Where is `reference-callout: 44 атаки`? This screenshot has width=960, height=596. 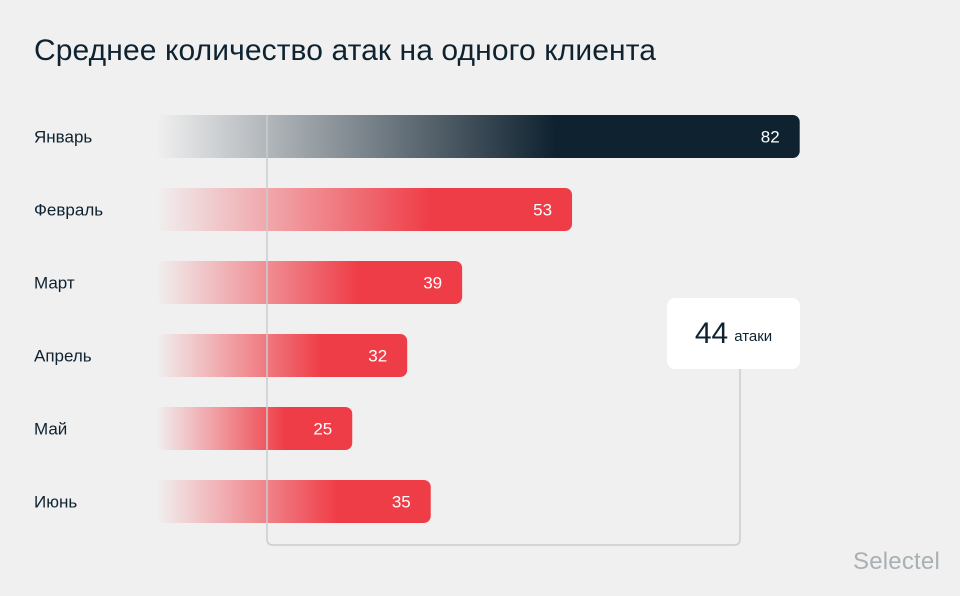
reference-callout: 44 атаки is located at coordinates (733, 333).